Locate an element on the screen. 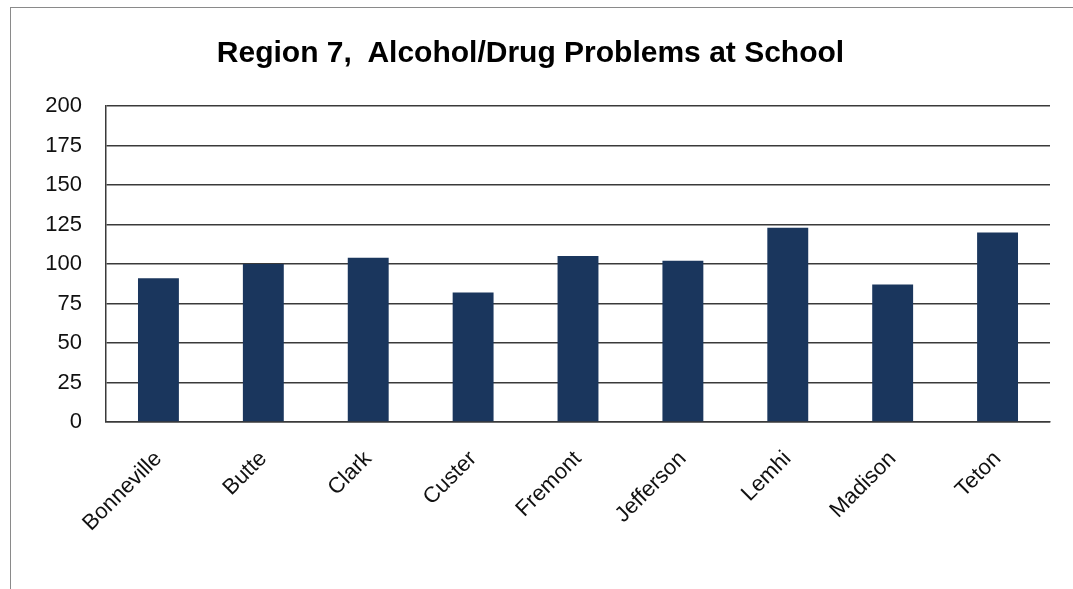  y-tick-label: 175 is located at coordinates (63, 144).